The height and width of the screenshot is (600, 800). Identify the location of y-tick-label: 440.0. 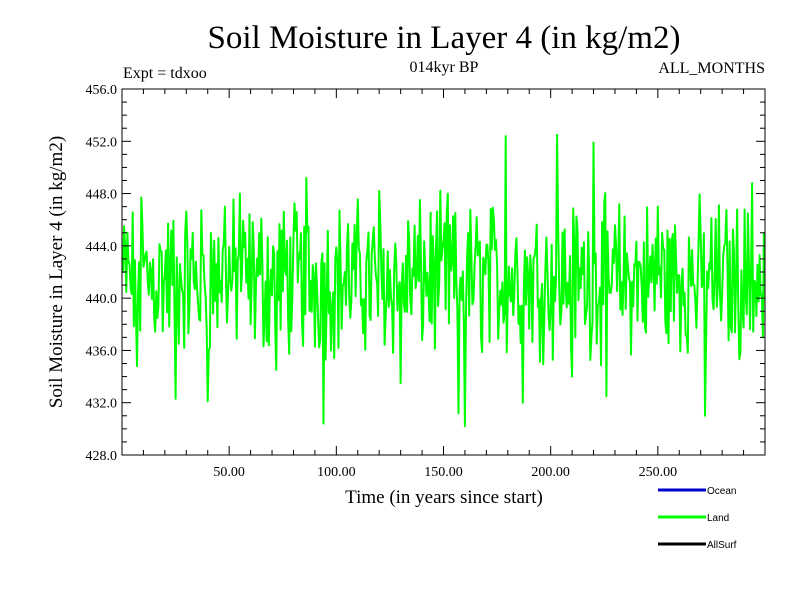
(102, 299).